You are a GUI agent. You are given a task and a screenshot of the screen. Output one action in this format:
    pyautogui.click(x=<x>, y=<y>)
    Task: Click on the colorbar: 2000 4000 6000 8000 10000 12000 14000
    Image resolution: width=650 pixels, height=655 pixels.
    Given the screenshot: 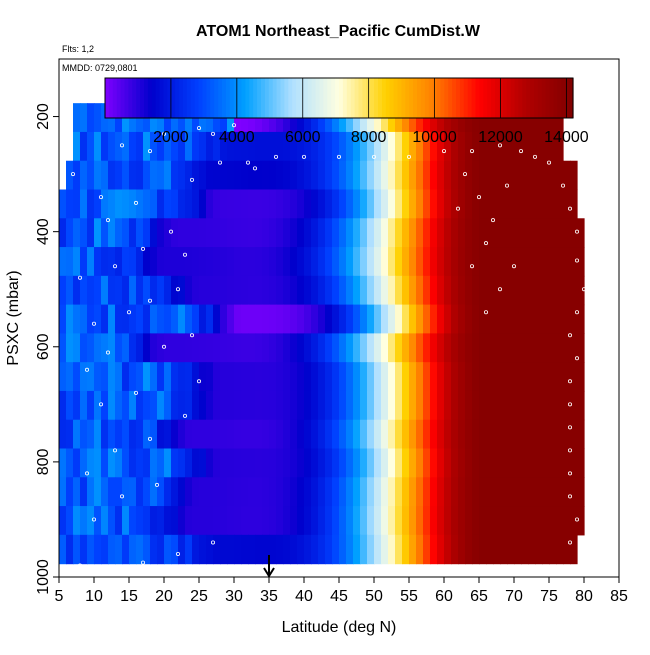 What is the action you would take?
    pyautogui.click(x=346, y=111)
    